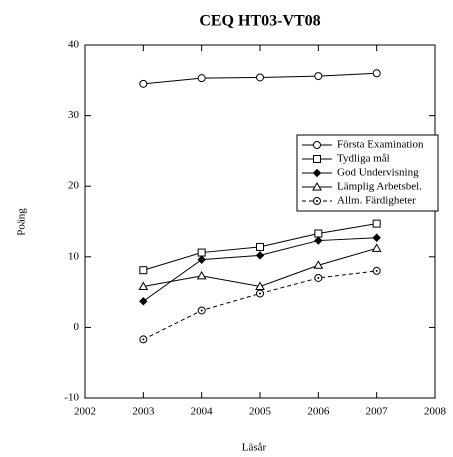  I want to click on y-tick-label: -10, so click(71, 398).